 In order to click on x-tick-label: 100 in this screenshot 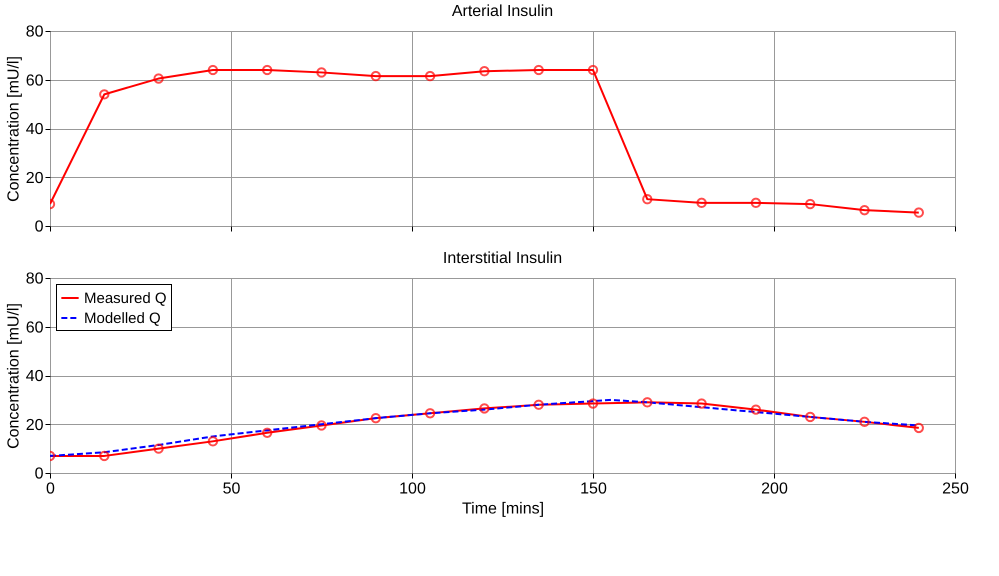, I will do `click(412, 489)`.